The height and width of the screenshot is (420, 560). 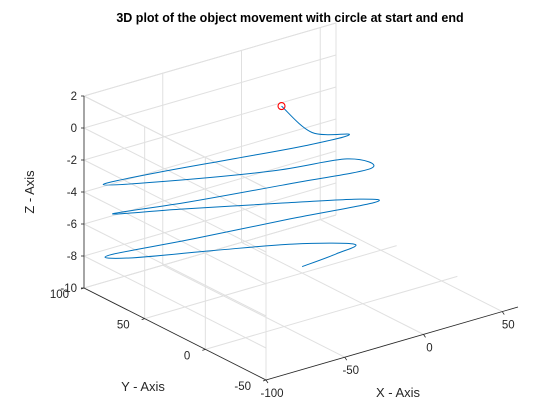 What do you see at coordinates (143, 386) in the screenshot?
I see `y-axis-label: Y - Axis` at bounding box center [143, 386].